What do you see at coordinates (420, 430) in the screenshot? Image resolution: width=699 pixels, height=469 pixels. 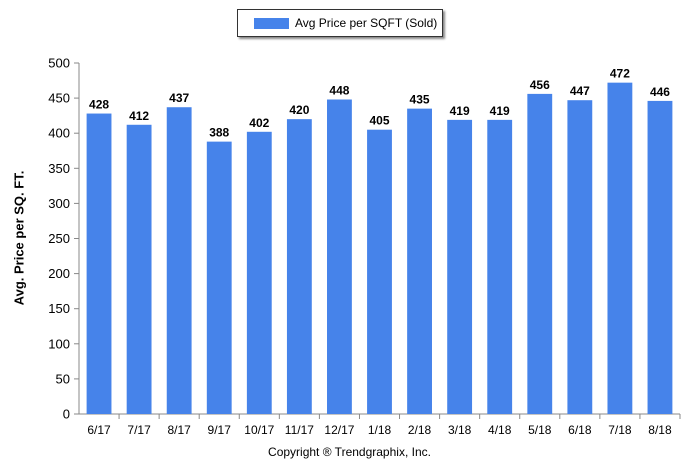 I see `x-tick-label: 2/18` at bounding box center [420, 430].